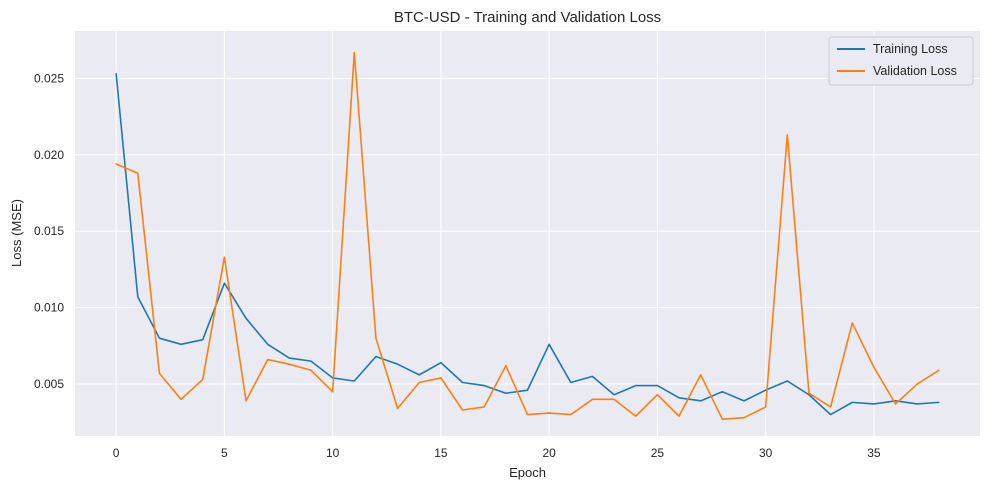 This screenshot has width=989, height=490. What do you see at coordinates (766, 453) in the screenshot?
I see `x-tick-label: 30` at bounding box center [766, 453].